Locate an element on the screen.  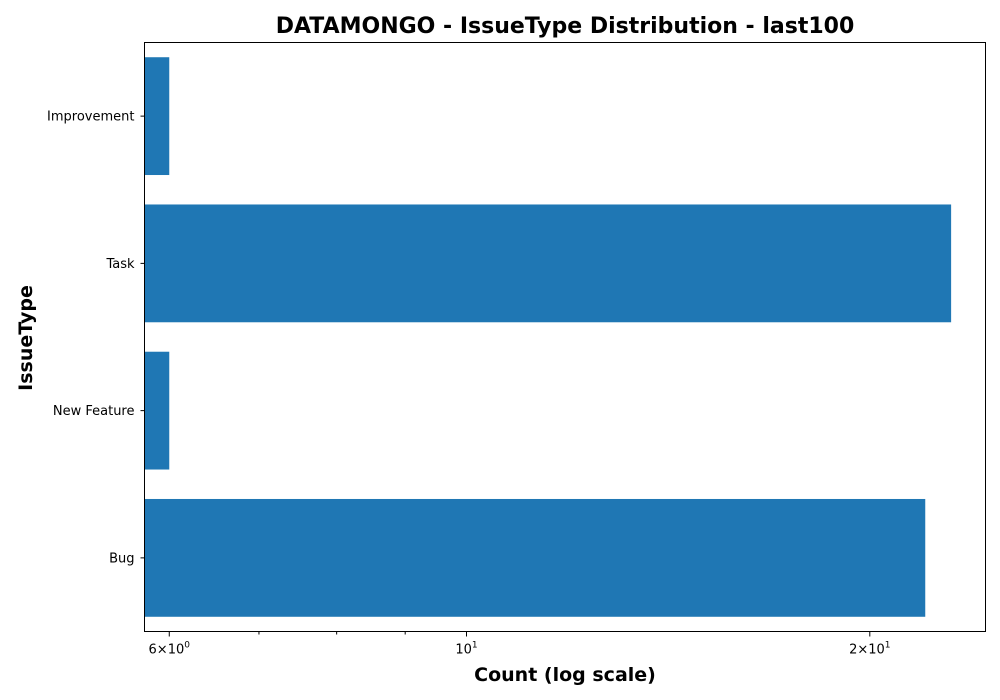
x-axis-ticks: 6×100 101 2×101 is located at coordinates (520, 644).